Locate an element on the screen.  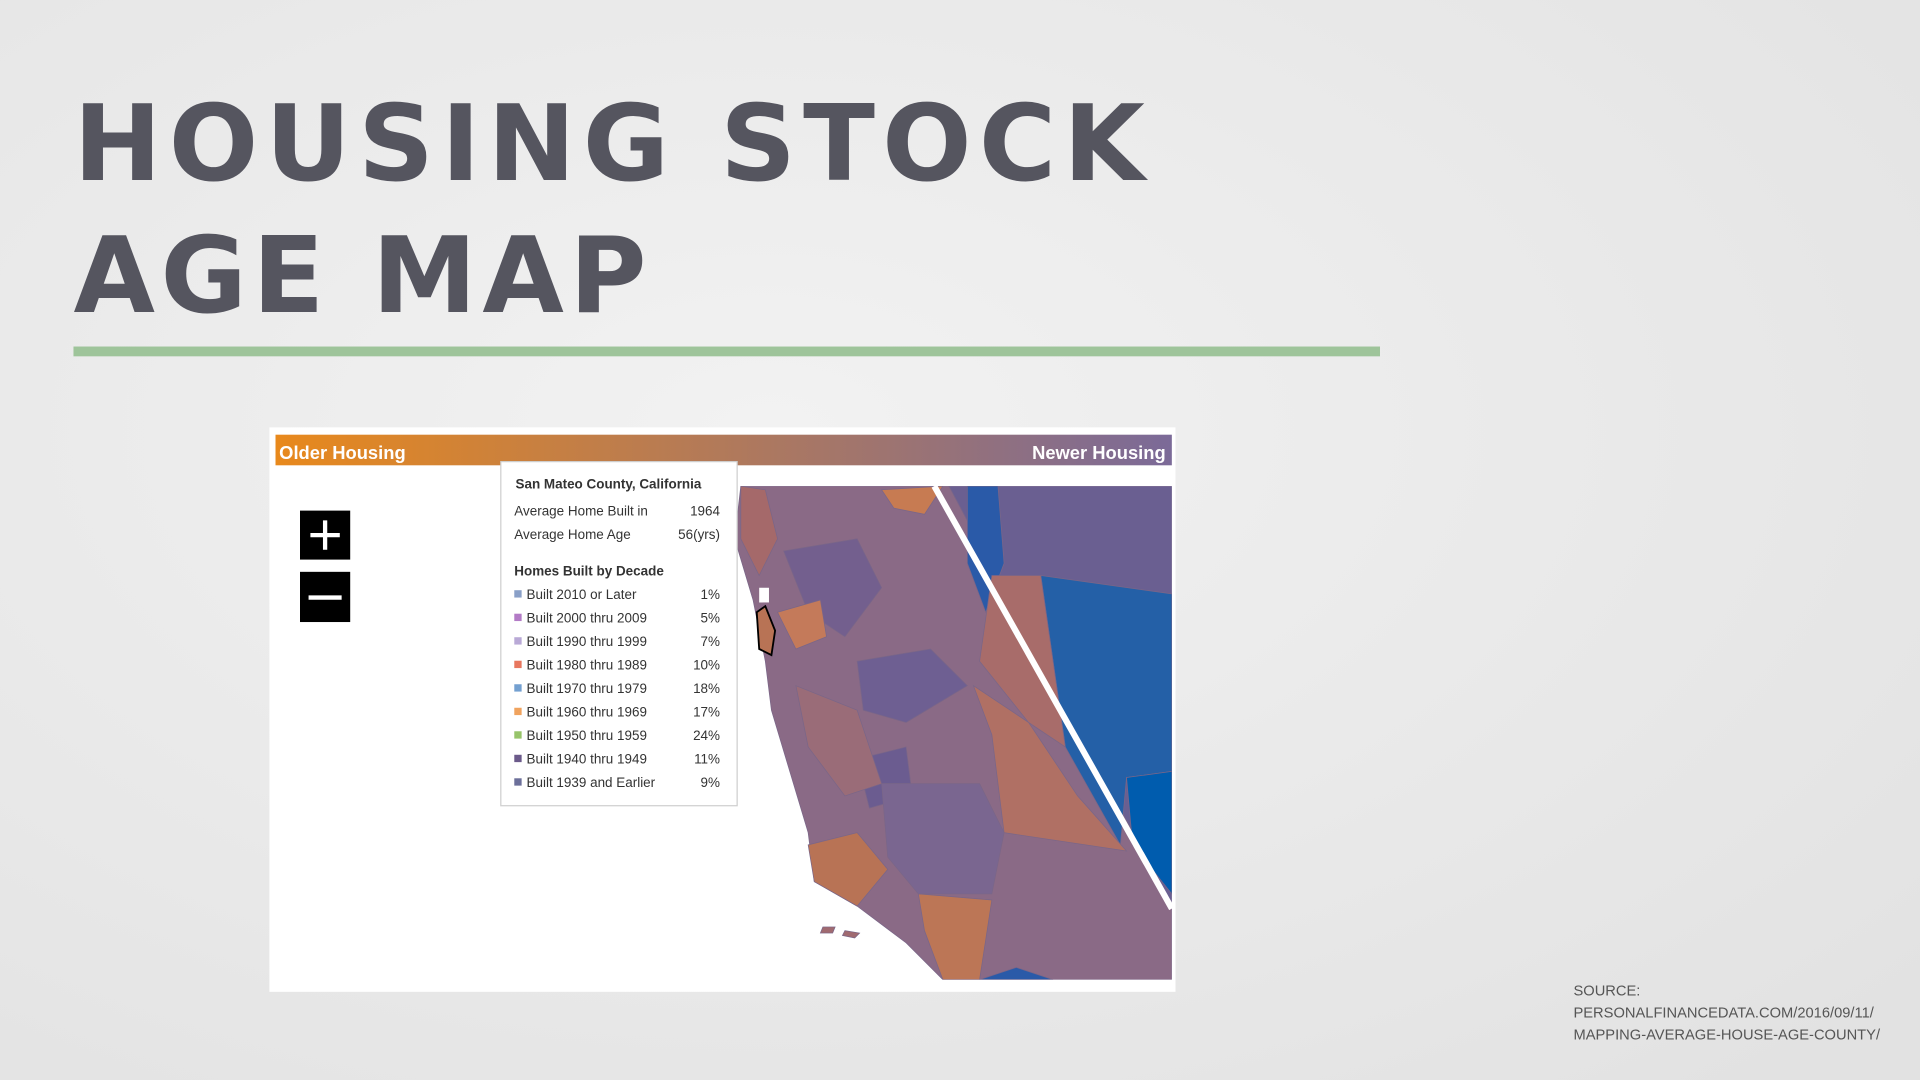
title-line: AGE MAP is located at coordinates (359, 275).